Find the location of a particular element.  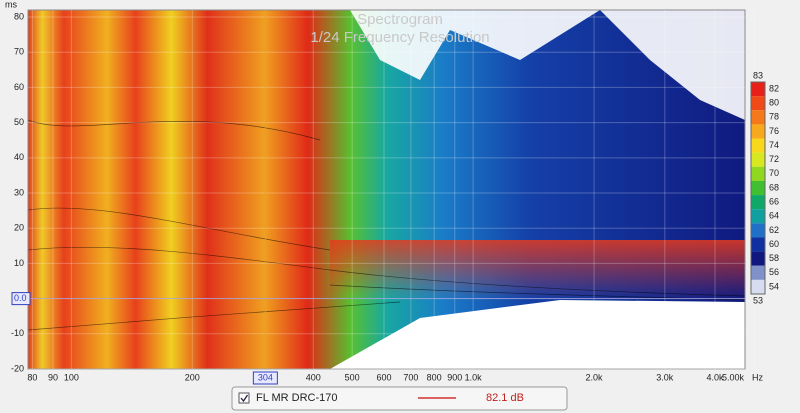

x-tick-label: 100 is located at coordinates (71, 377).